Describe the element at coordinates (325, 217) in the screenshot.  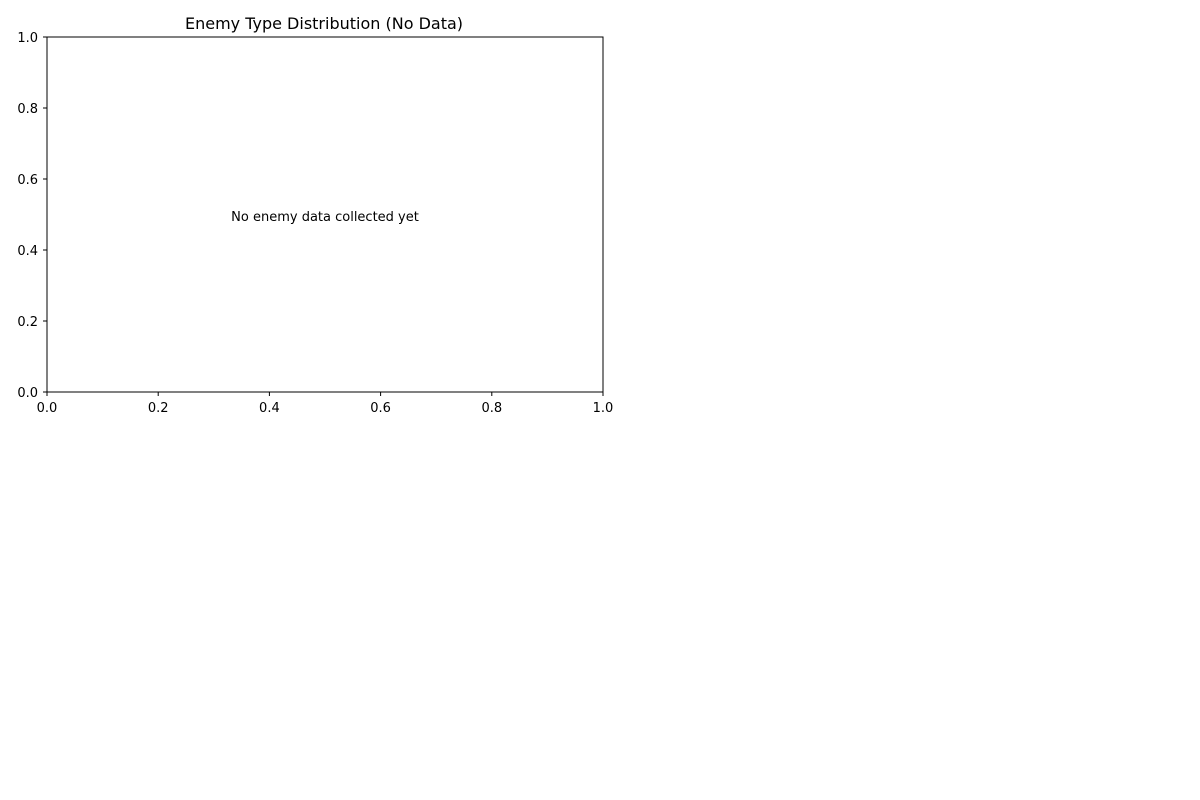
I see `no-data-annotation: No enemy data collected yet` at that location.